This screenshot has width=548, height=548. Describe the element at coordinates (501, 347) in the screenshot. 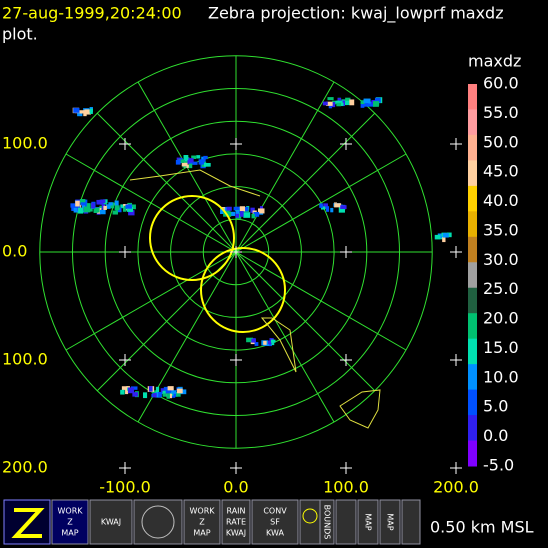

I see `colorbar-label: 15.0` at that location.